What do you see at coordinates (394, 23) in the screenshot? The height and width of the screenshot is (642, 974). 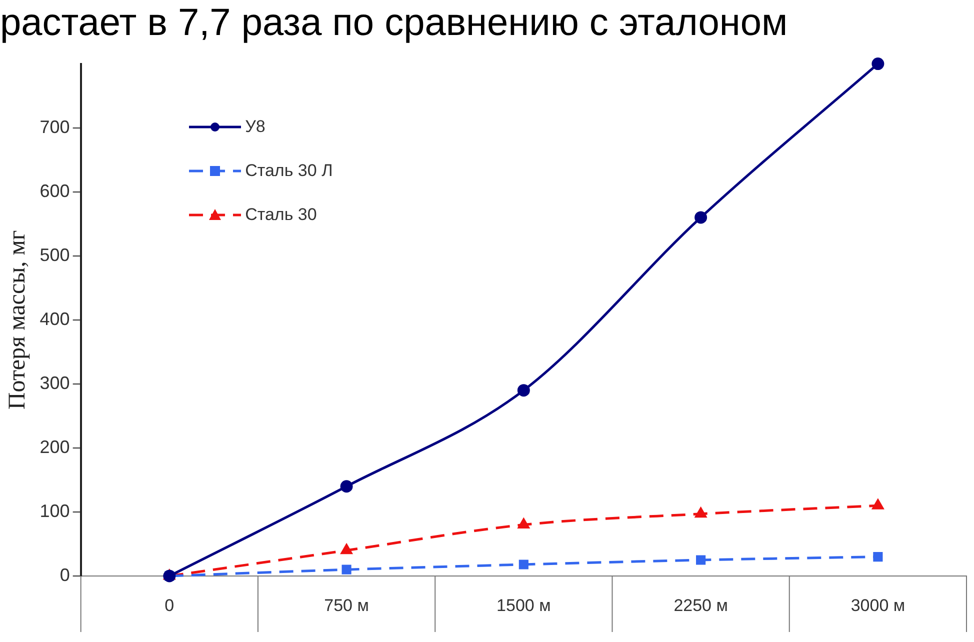 I see `chart-title: растает в 7,7 раза по сравнению с эталоном` at bounding box center [394, 23].